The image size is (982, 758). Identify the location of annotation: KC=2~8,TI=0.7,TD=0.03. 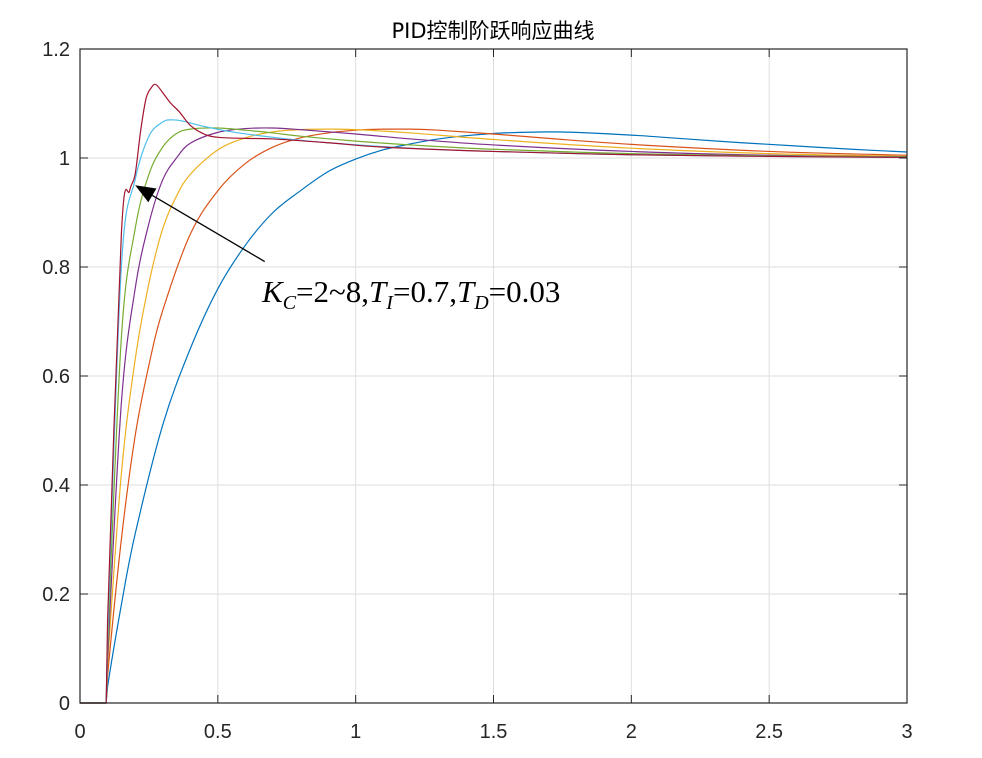
(347, 249).